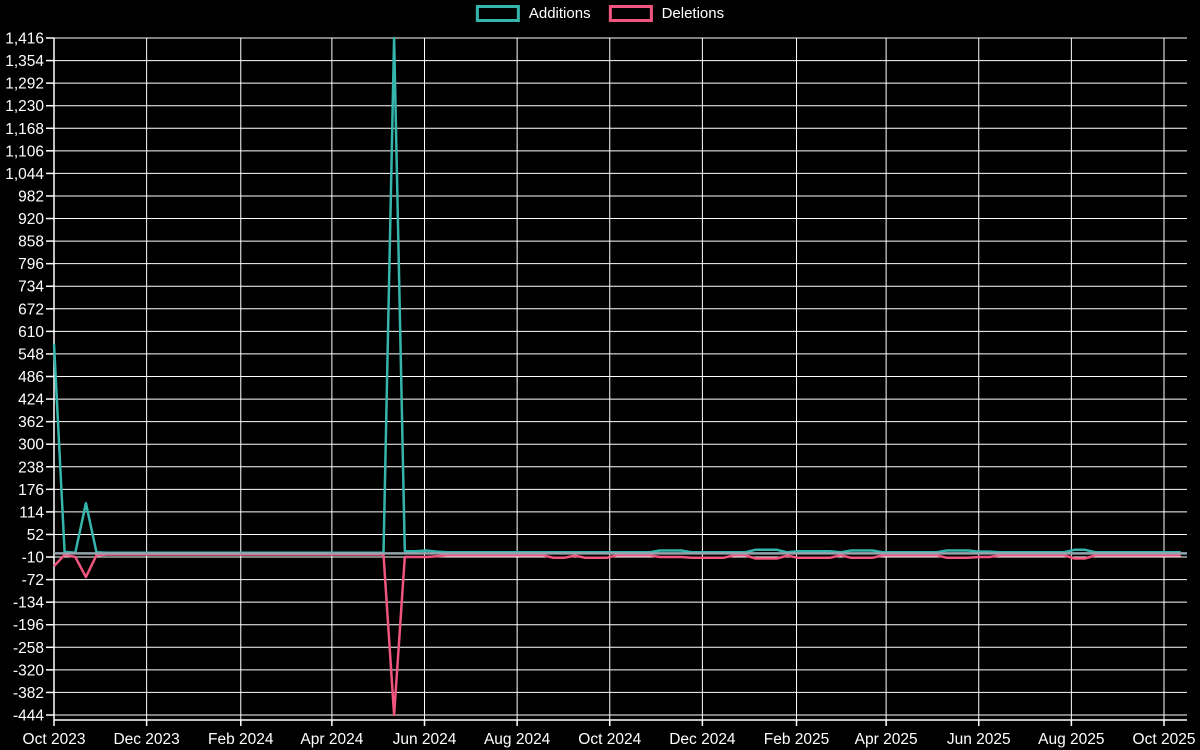 The height and width of the screenshot is (750, 1200). What do you see at coordinates (31, 242) in the screenshot?
I see `y-tick-label: 858` at bounding box center [31, 242].